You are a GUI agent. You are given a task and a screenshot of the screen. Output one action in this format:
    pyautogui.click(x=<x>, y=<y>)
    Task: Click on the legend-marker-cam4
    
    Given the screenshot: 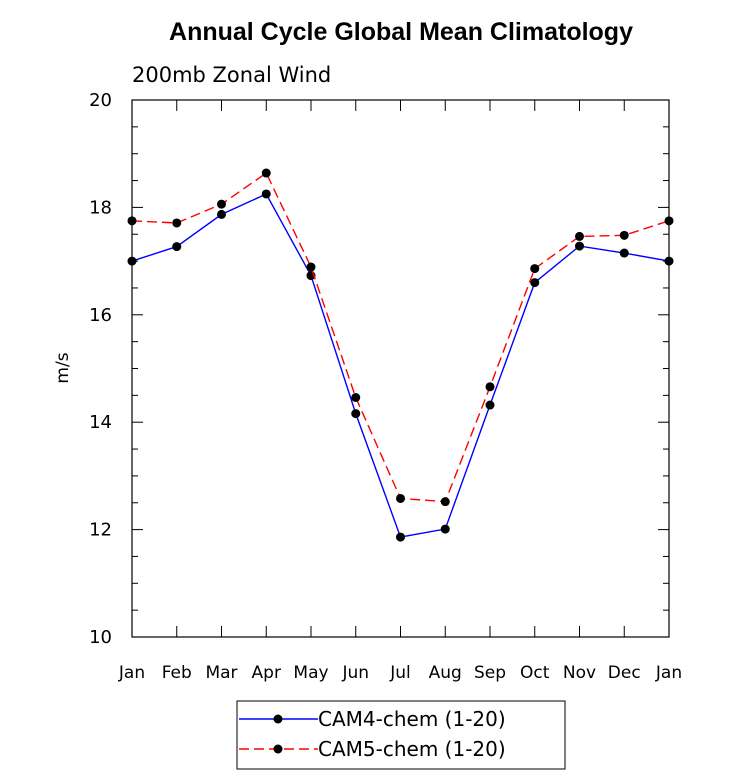 What is the action you would take?
    pyautogui.click(x=278, y=719)
    